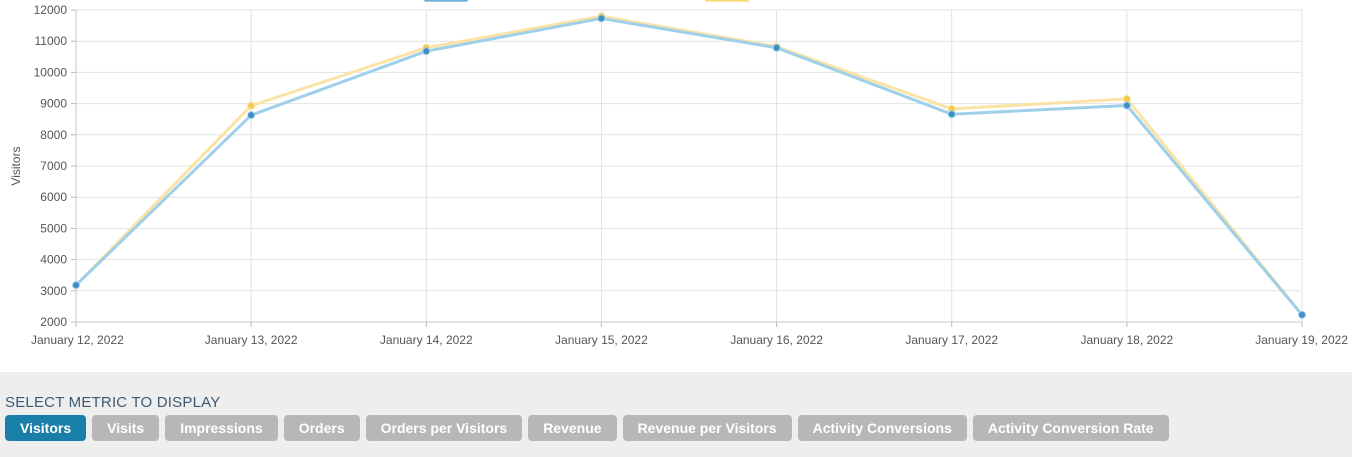 The width and height of the screenshot is (1352, 457). I want to click on x-tick-label: January 18, 2022, so click(1126, 340).